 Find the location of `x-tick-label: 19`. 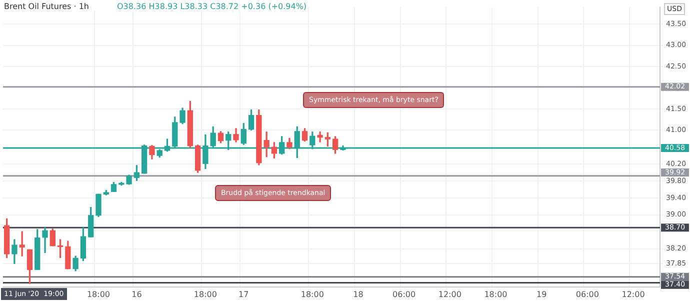

x-tick-label: 19 is located at coordinates (541, 294).